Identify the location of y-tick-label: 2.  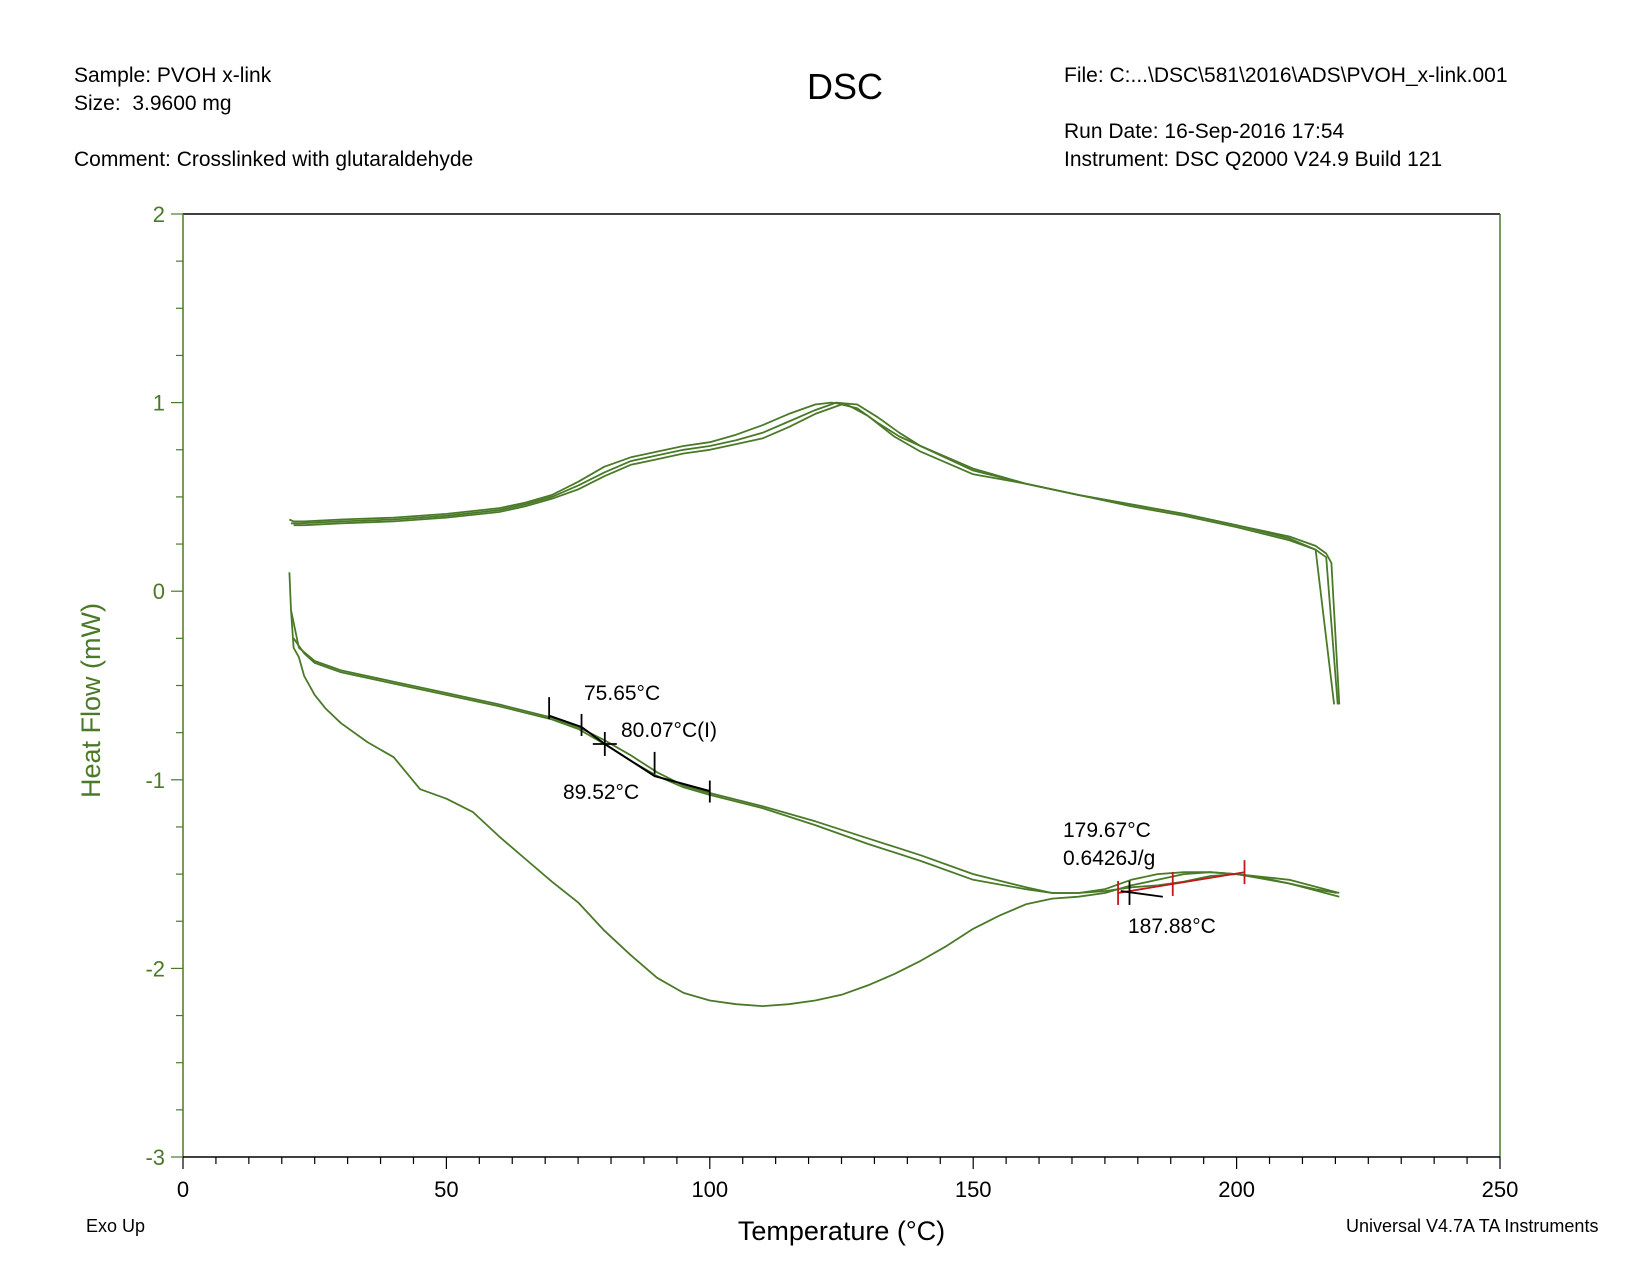
(159, 214).